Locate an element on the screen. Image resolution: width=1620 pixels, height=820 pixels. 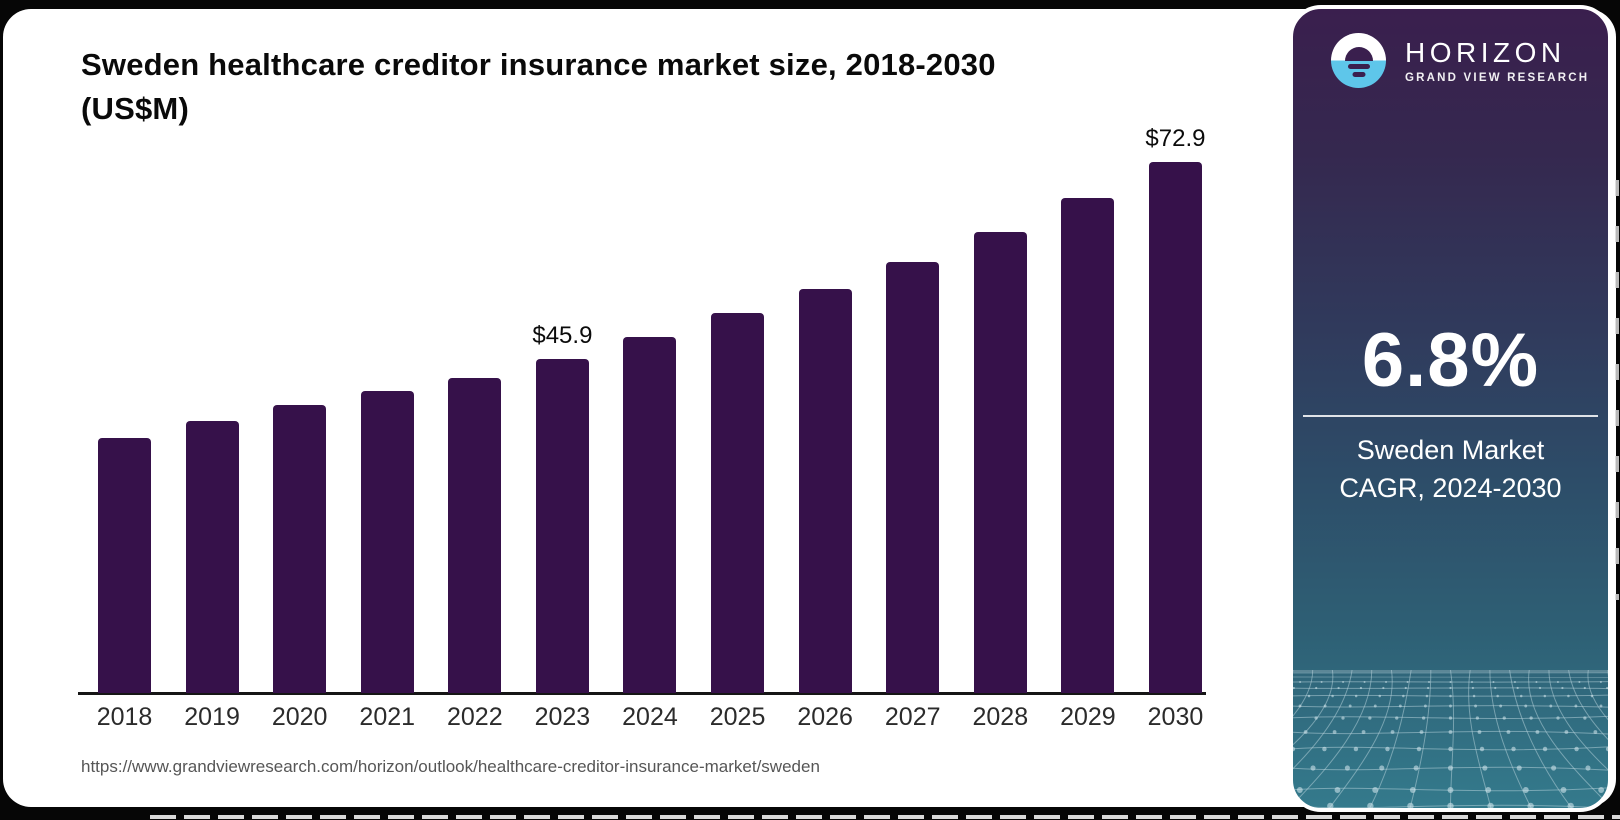
cagr-label-line2: CAGR, 2024-2030 is located at coordinates (1450, 488).